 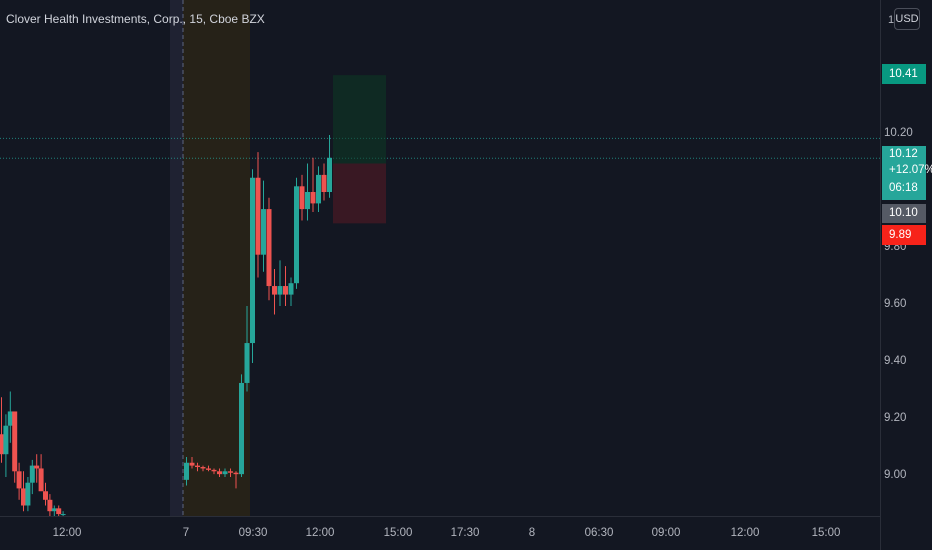 I want to click on profit-target-zone, so click(x=359, y=119).